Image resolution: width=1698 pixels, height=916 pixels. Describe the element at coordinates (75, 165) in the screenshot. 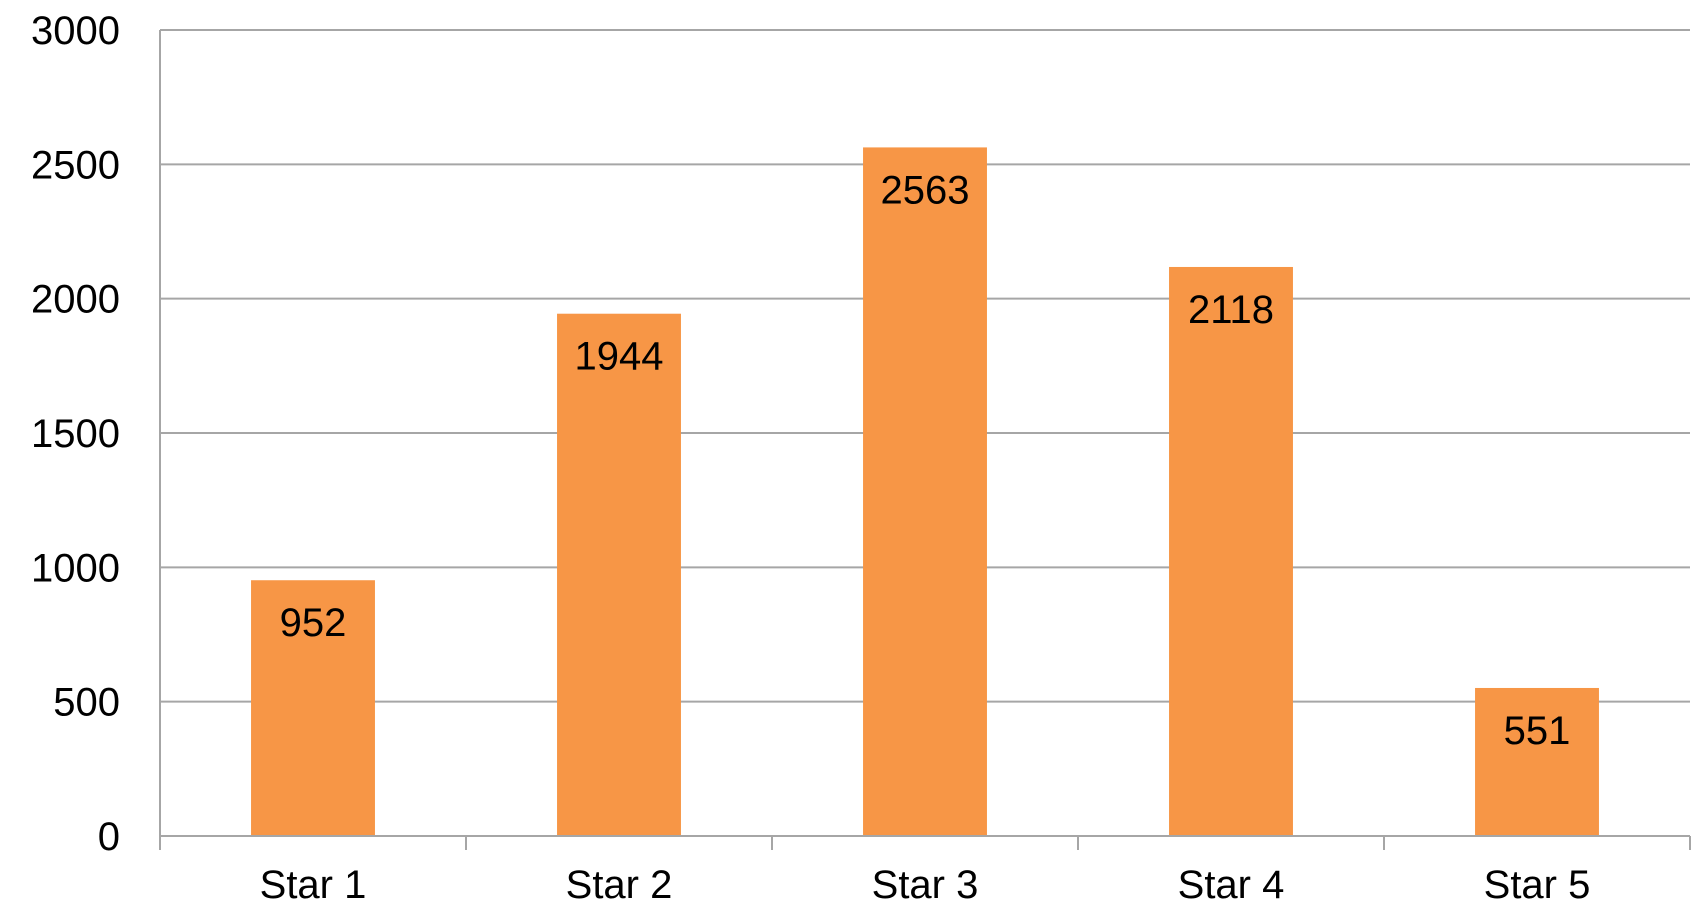

I see `y-tick-label-2500: 2500` at that location.